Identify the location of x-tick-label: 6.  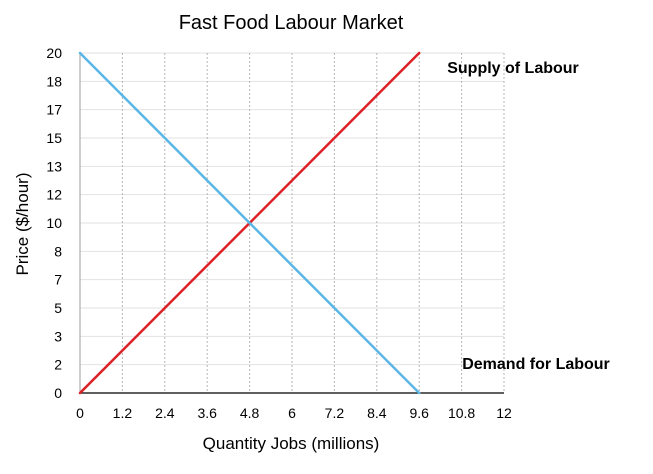
(292, 413).